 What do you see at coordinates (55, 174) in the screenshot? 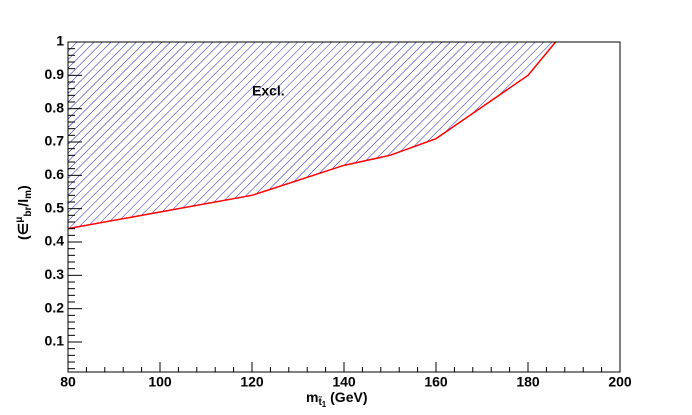
I see `y-tick-label: 0.6` at bounding box center [55, 174].